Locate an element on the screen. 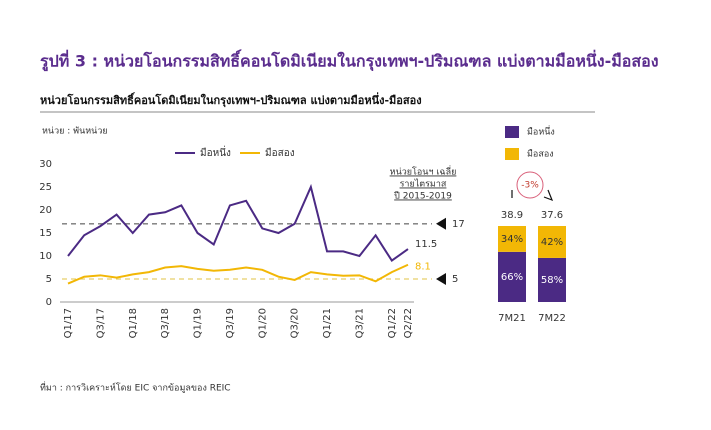 This screenshot has height=430, width=711. segment-label: 34% is located at coordinates (512, 239).